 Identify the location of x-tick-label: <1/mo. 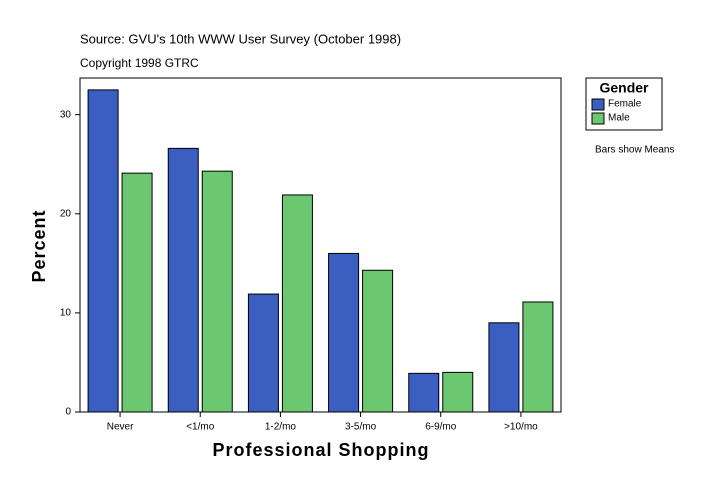
(200, 427).